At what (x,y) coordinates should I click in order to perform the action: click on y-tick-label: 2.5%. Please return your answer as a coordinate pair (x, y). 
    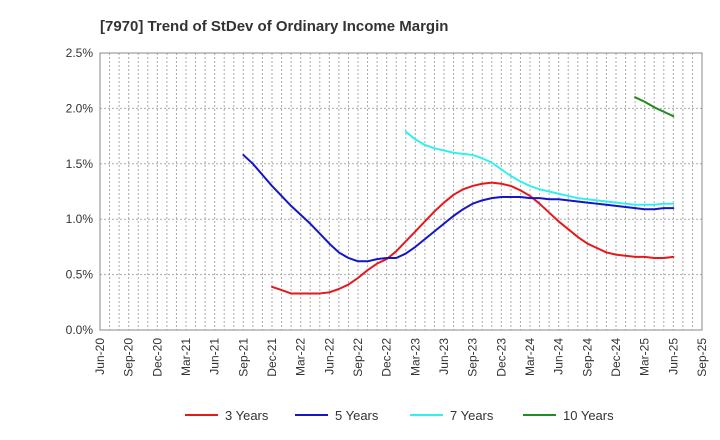
    Looking at the image, I should click on (80, 53).